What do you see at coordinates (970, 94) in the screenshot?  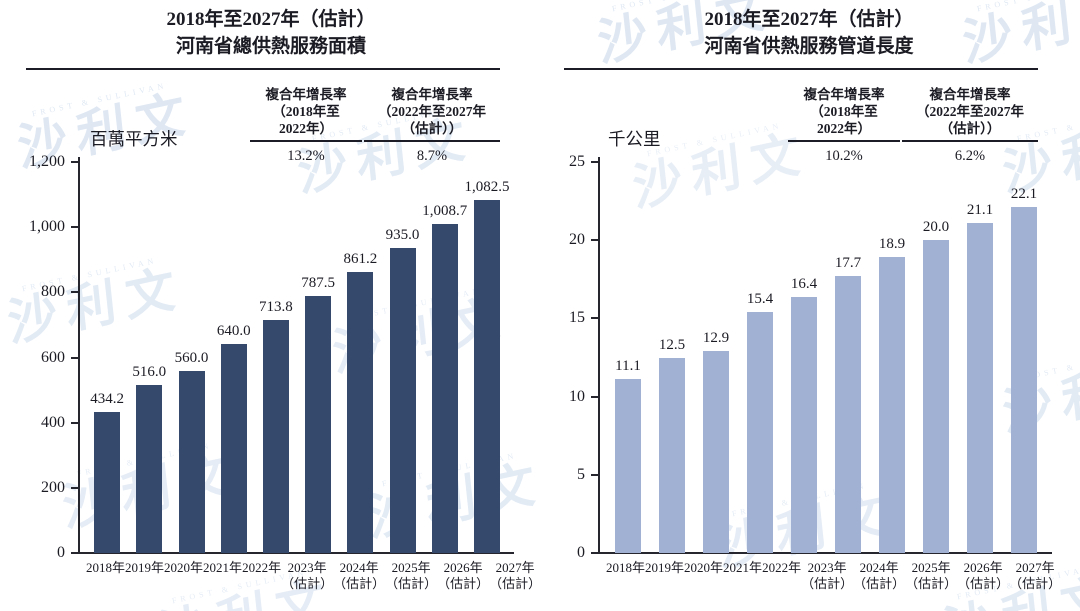 I see `cagr-label-line: 複合年增長率` at bounding box center [970, 94].